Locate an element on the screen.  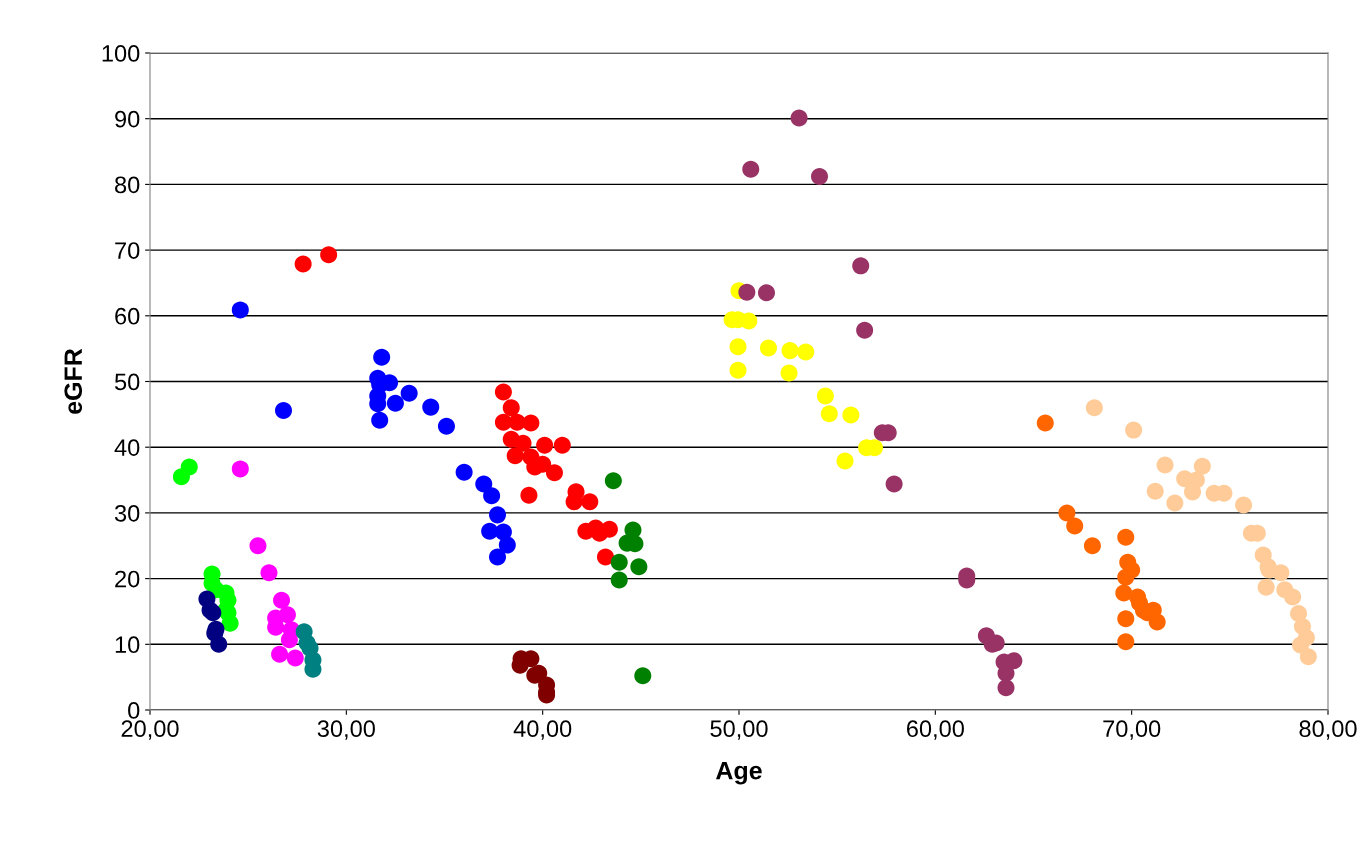
y-tick-label: 50 is located at coordinates (127, 382).